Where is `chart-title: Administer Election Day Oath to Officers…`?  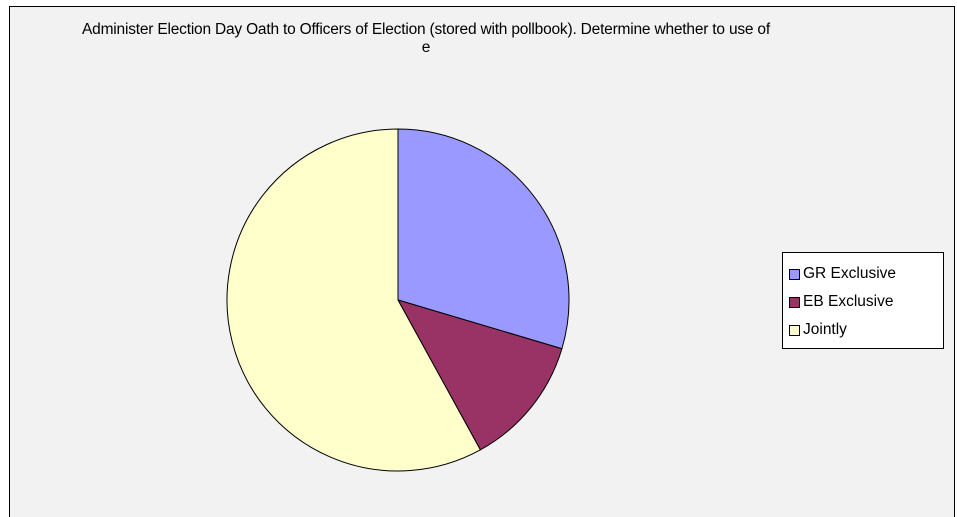
chart-title: Administer Election Day Oath to Officers… is located at coordinates (426, 38).